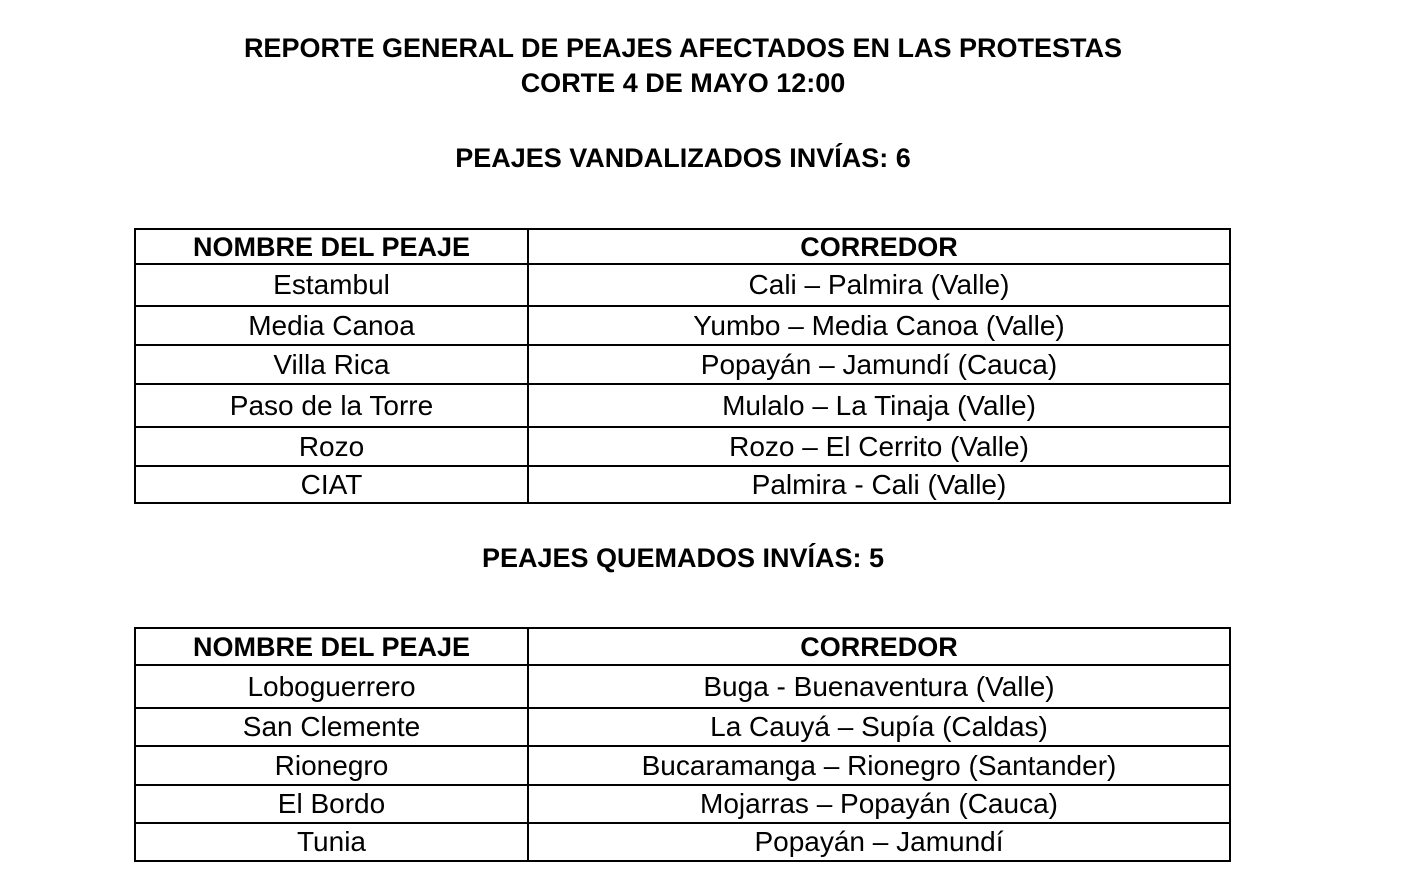 This screenshot has width=1404, height=892. I want to click on table-row: Tunia Popayán – Jamundí, so click(682, 842).